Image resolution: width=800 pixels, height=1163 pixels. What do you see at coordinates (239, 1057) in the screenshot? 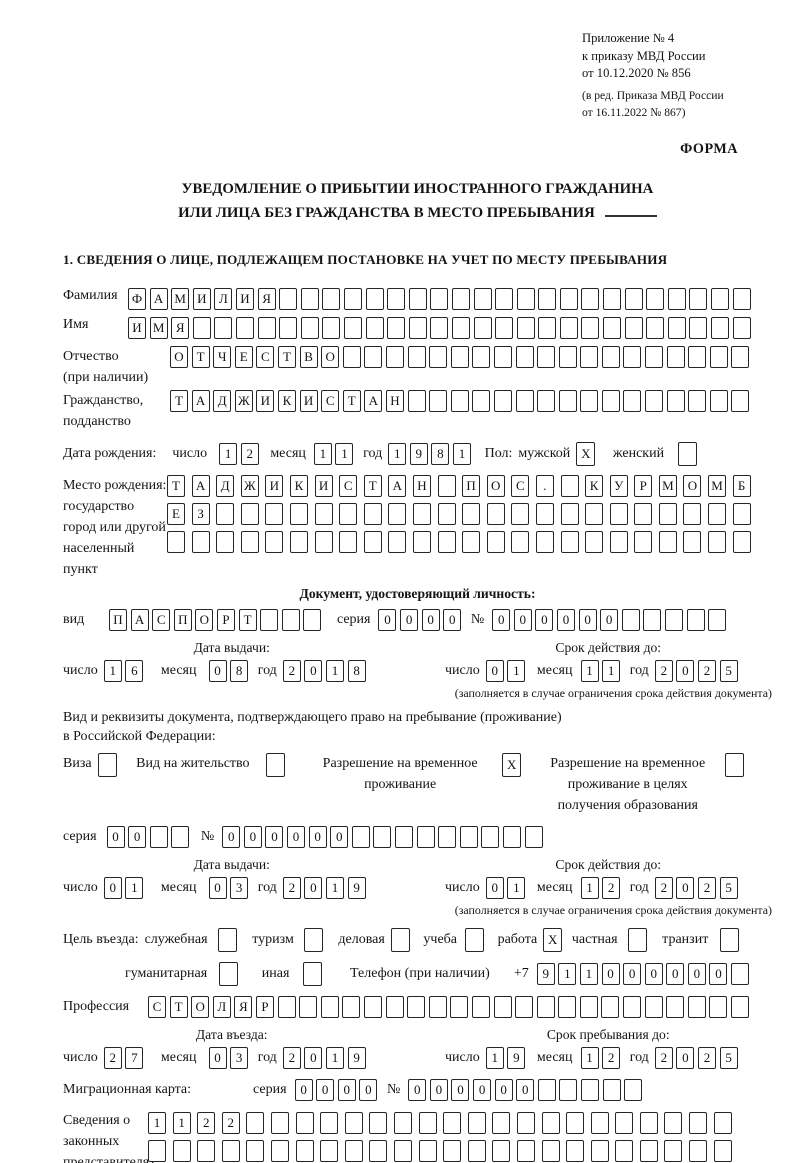
I see `entry-month-cell: 3` at bounding box center [239, 1057].